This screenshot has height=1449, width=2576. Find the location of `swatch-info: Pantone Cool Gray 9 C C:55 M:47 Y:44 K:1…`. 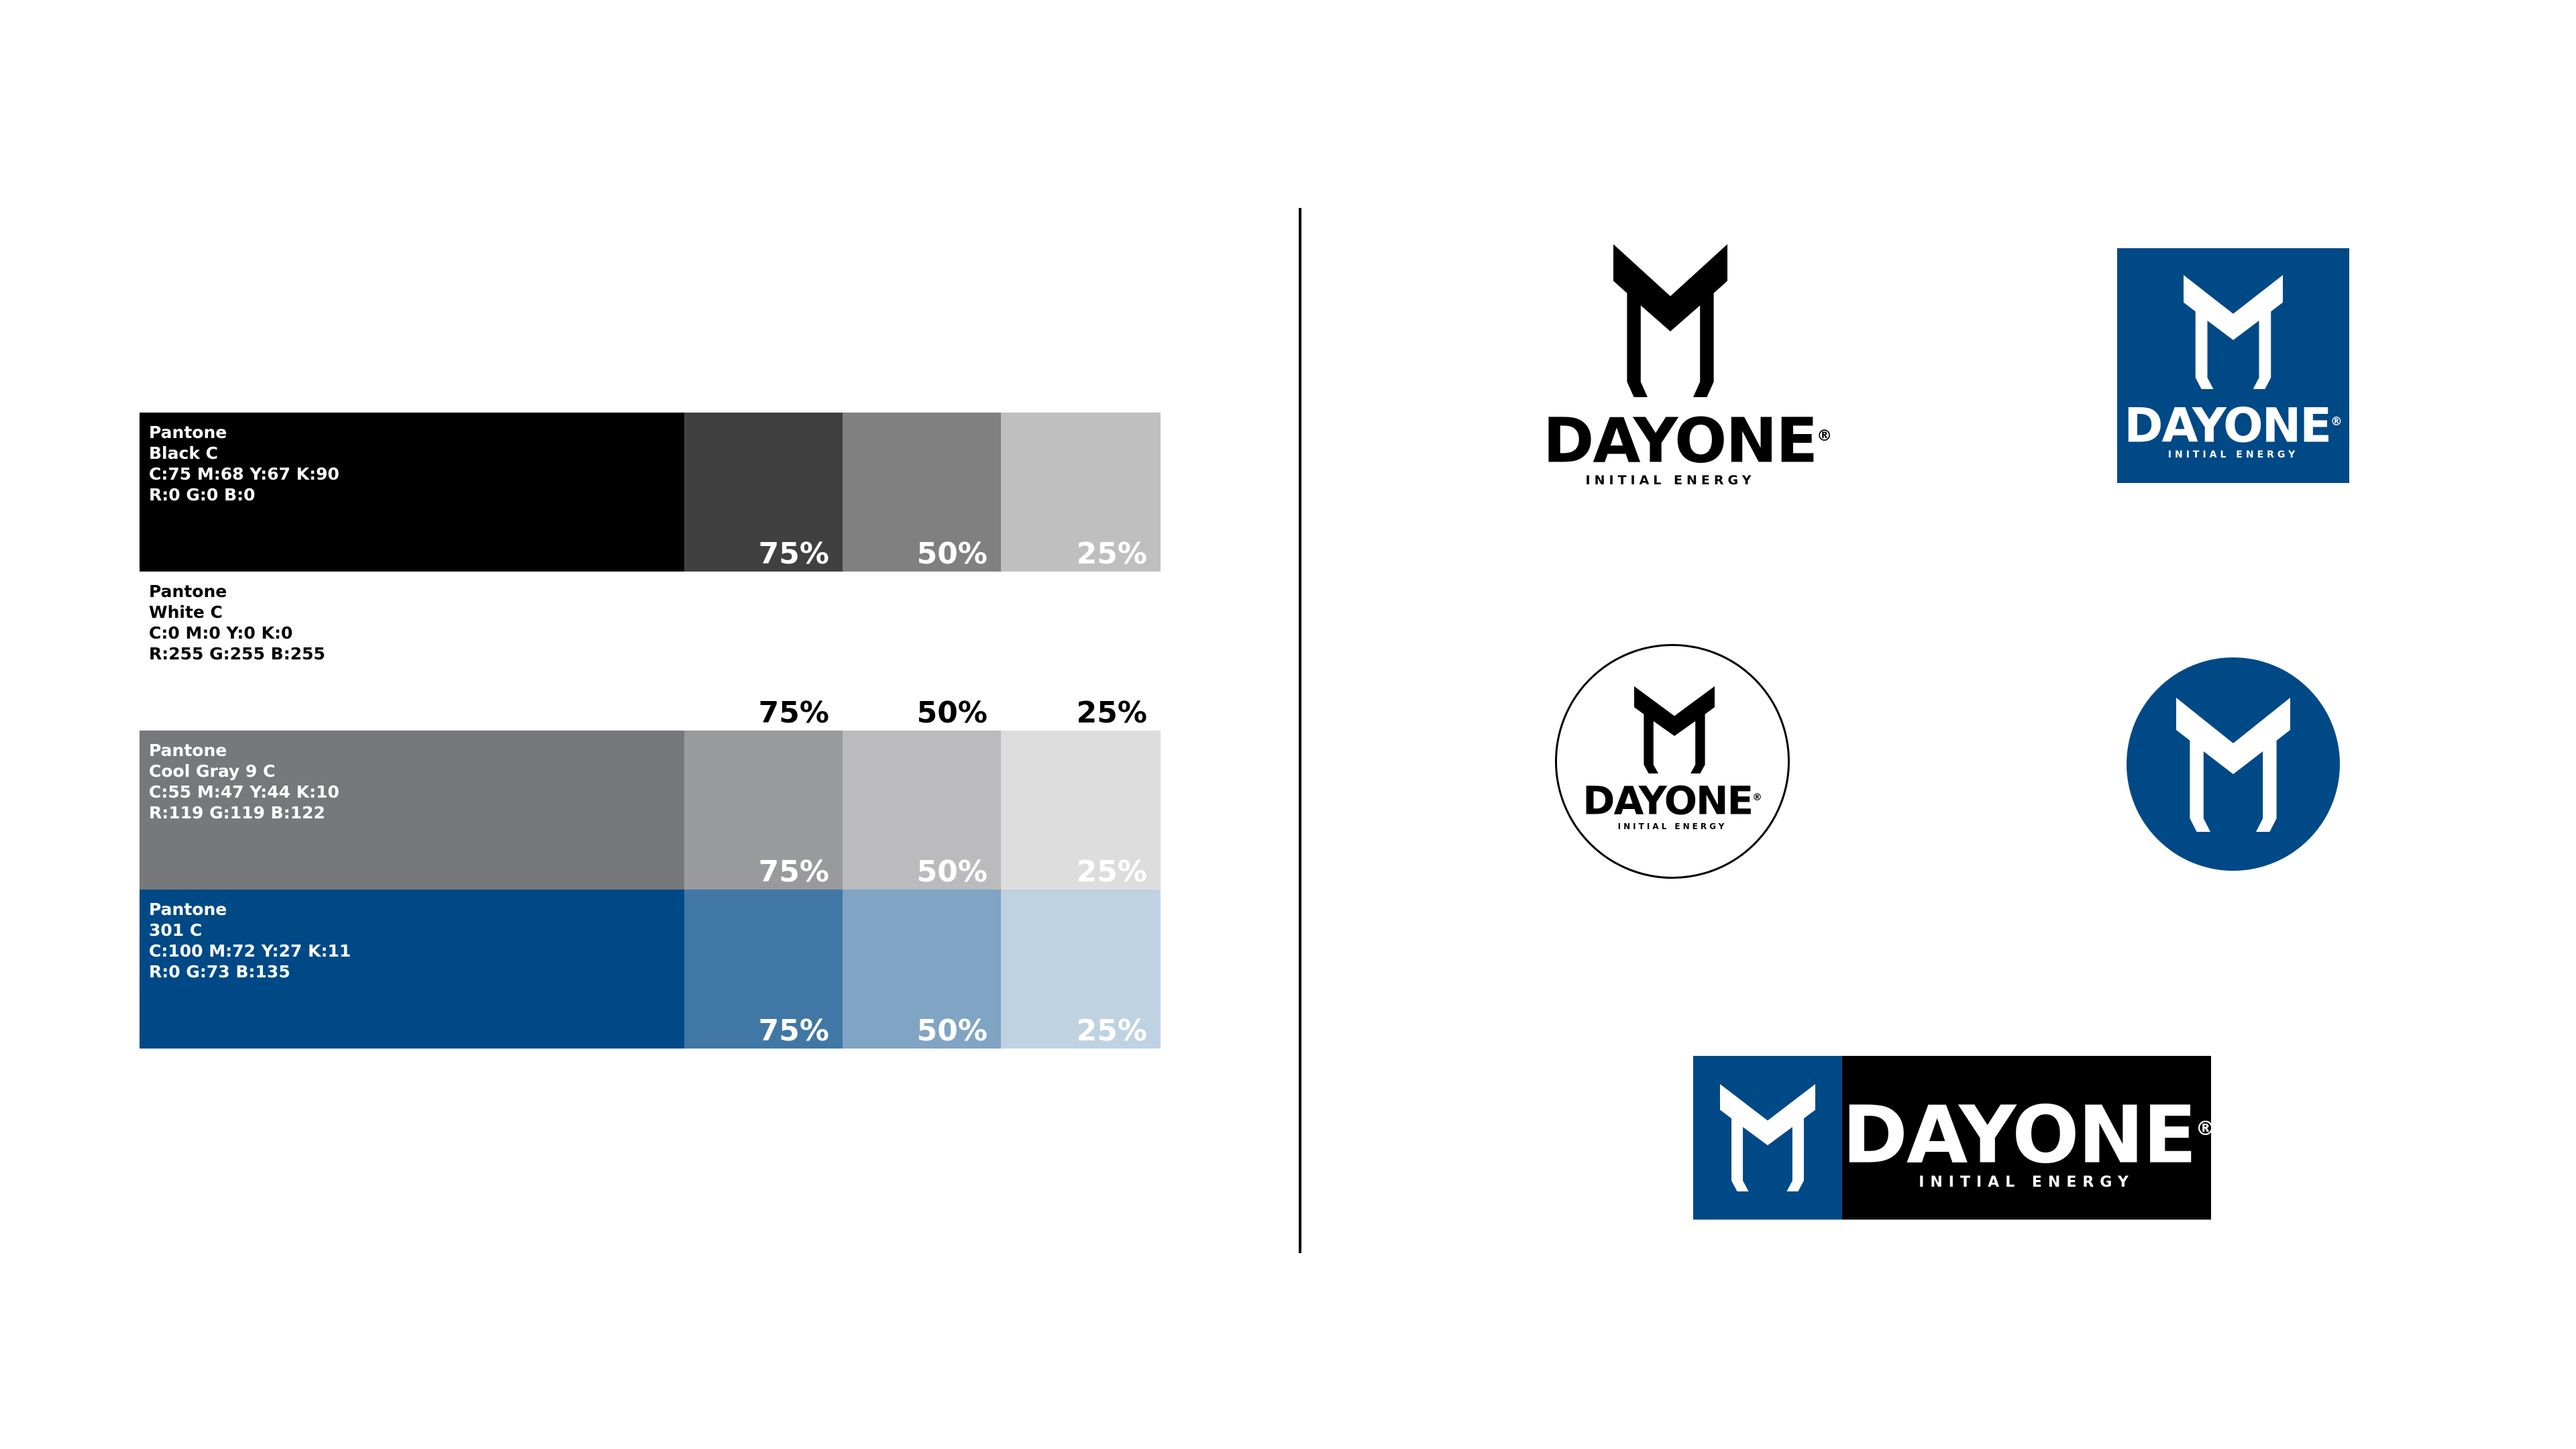

swatch-info: Pantone Cool Gray 9 C C:55 M:47 Y:44 K:1… is located at coordinates (244, 781).